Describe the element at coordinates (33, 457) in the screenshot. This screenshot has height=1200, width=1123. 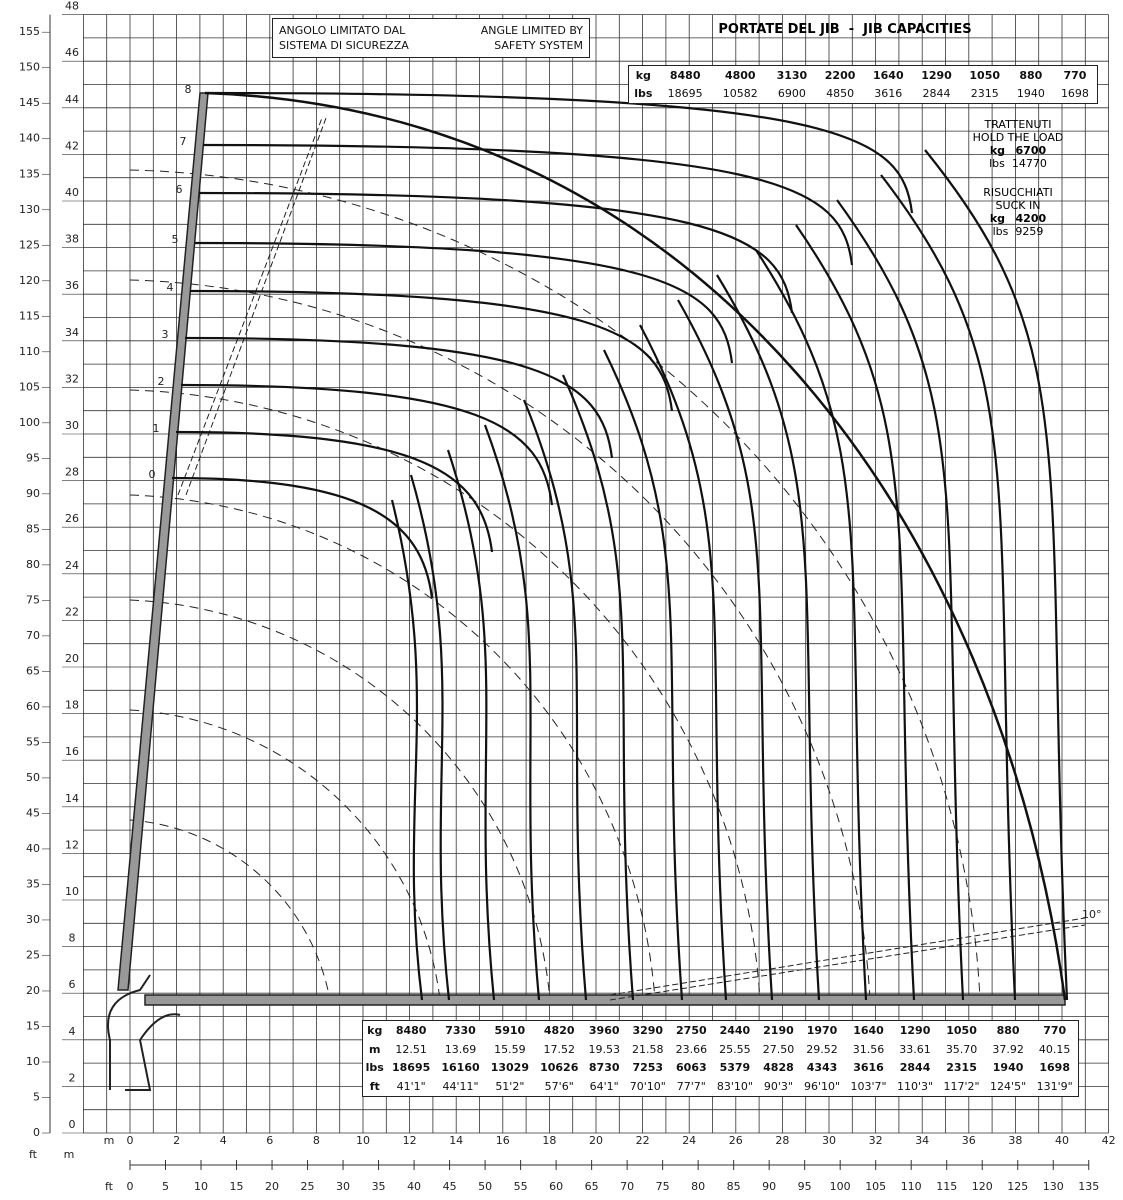
I see `y-tick-label: 95` at that location.